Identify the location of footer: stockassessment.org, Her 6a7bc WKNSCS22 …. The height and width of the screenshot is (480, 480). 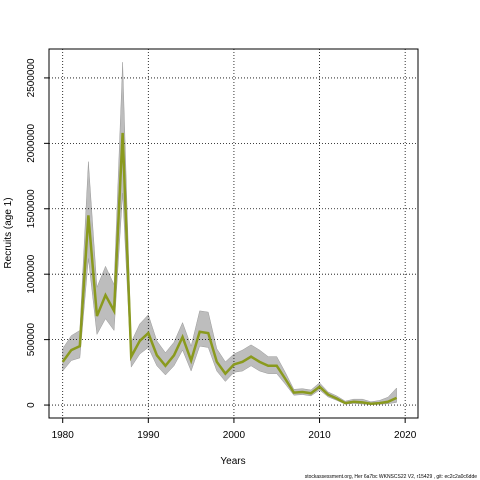
(391, 477).